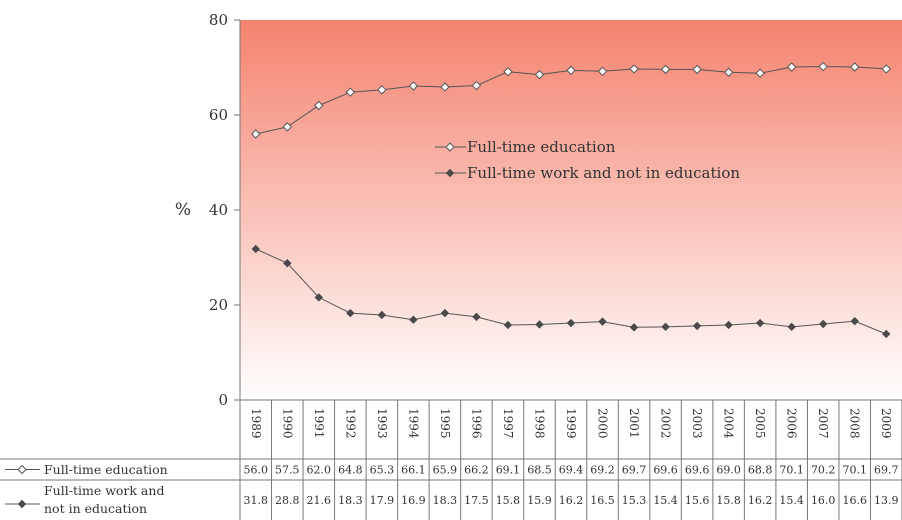 This screenshot has height=520, width=902. I want to click on x-tick-label: 1992, so click(350, 423).